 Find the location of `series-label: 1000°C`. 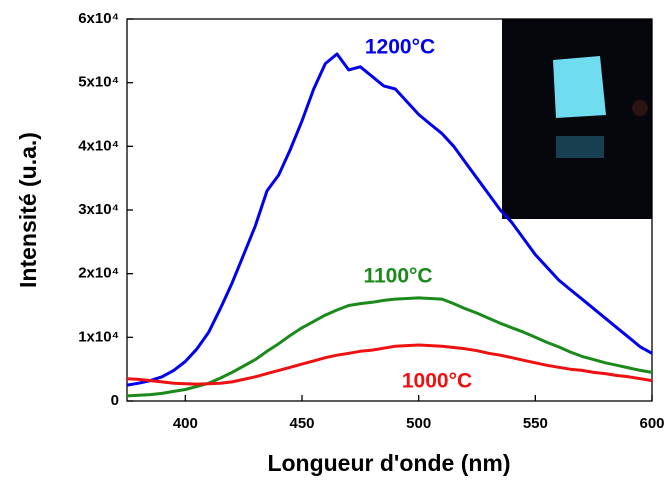

series-label: 1000°C is located at coordinates (437, 381).